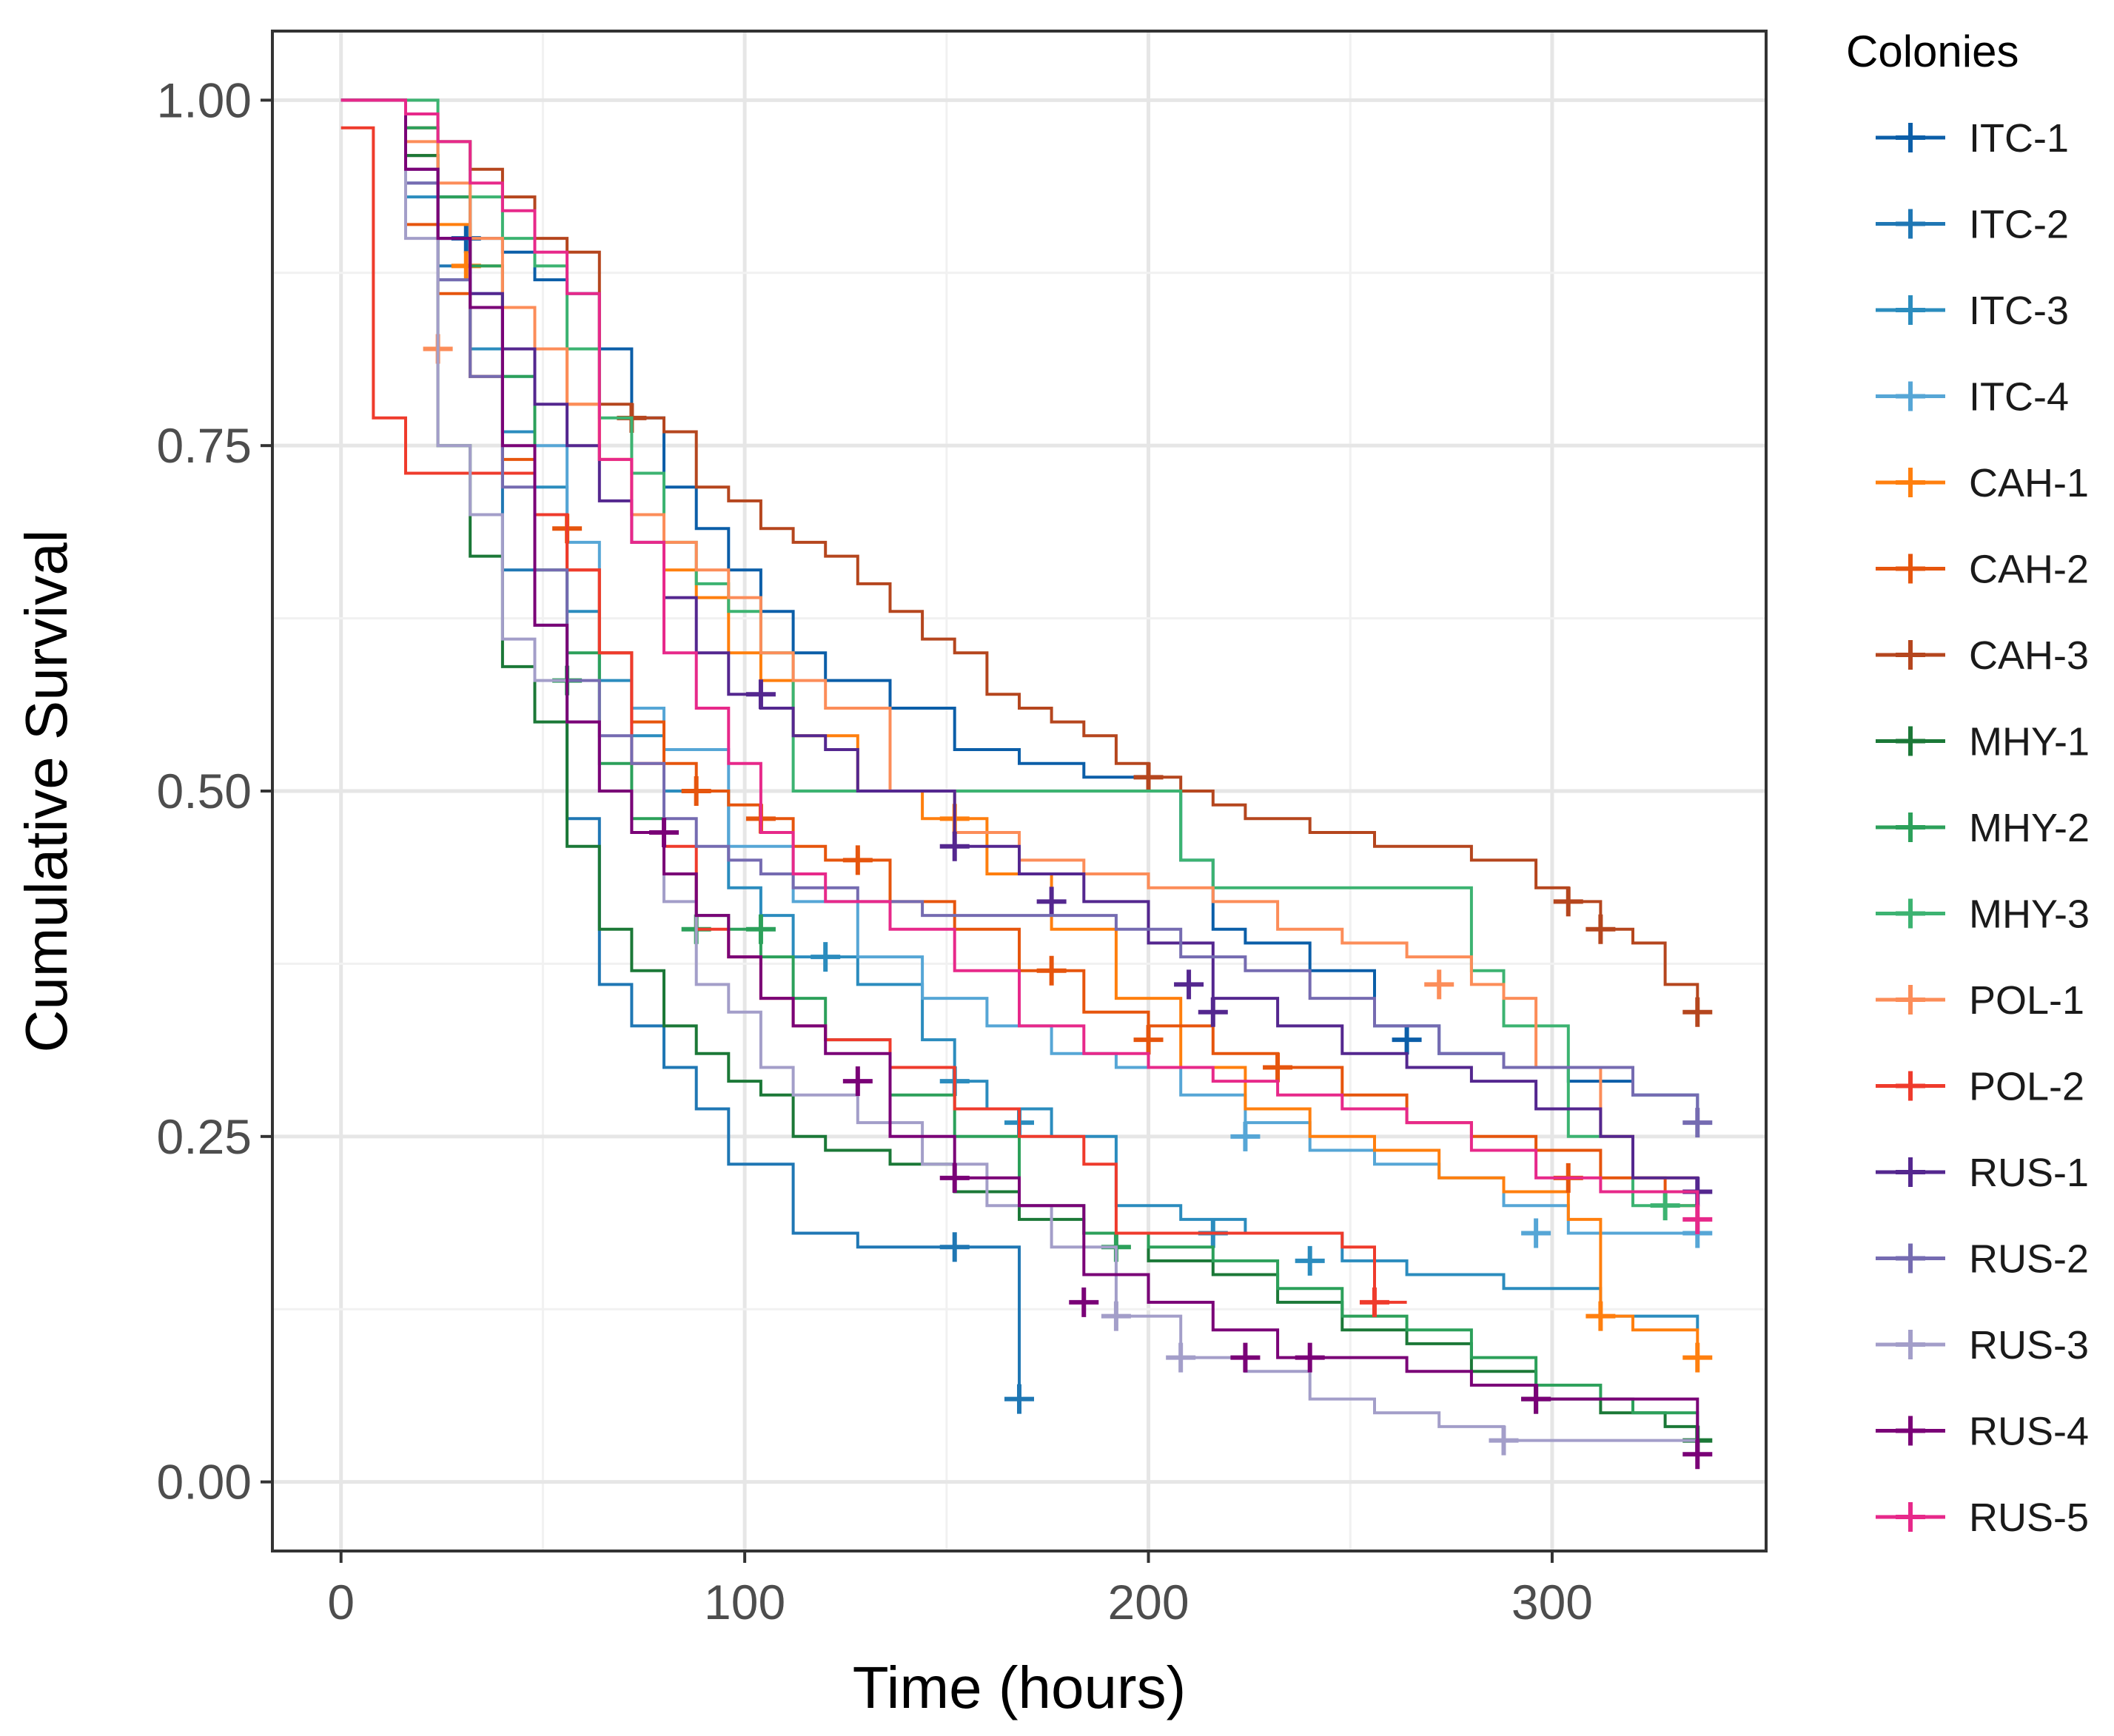 This screenshot has height=1736, width=2114. What do you see at coordinates (341, 1602) in the screenshot?
I see `x-tick-label-0: 0` at bounding box center [341, 1602].